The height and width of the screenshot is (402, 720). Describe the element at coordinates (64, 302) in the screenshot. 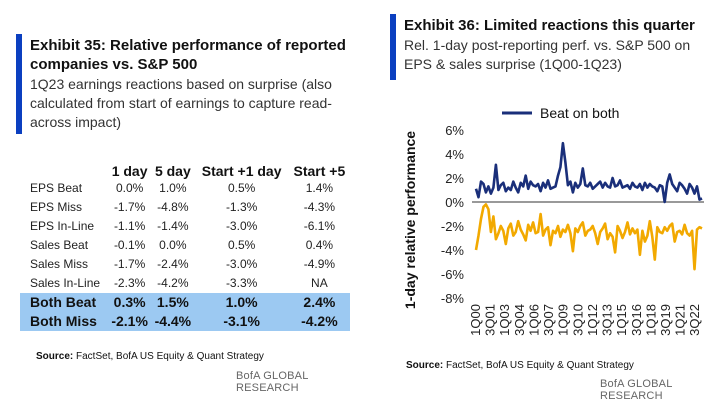

I see `row-label: Both Beat` at that location.